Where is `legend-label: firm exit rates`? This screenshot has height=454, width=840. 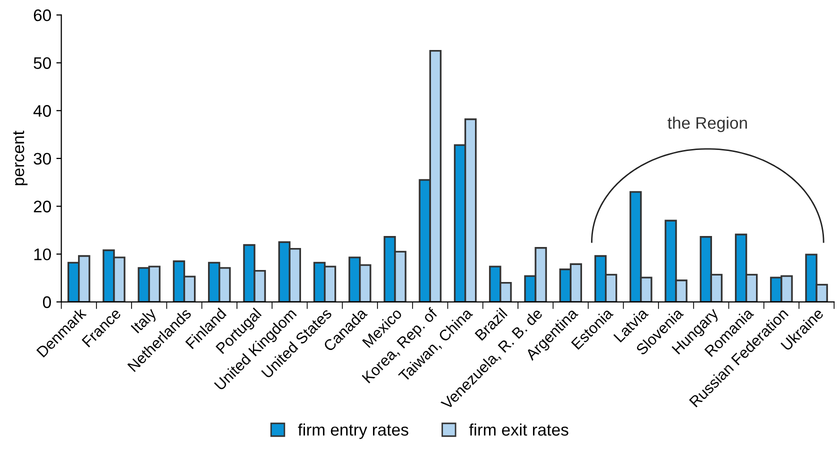
legend-label: firm exit rates is located at coordinates (518, 429).